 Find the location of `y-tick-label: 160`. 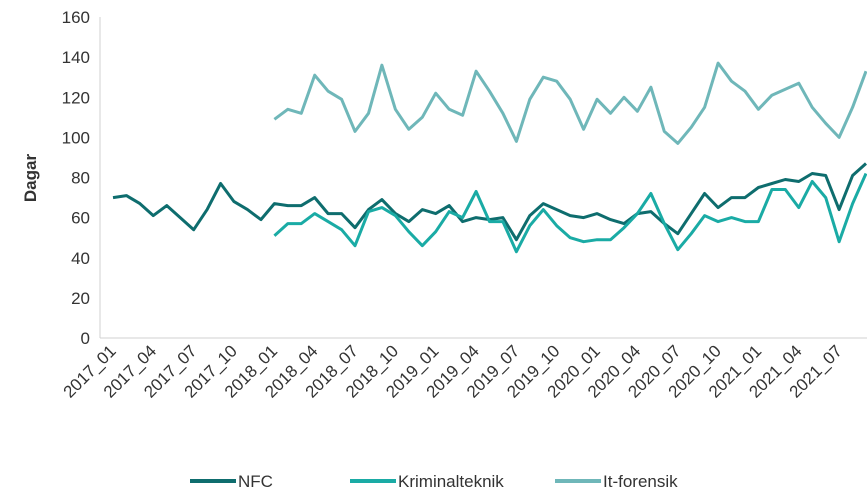

y-tick-label: 160 is located at coordinates (76, 17).